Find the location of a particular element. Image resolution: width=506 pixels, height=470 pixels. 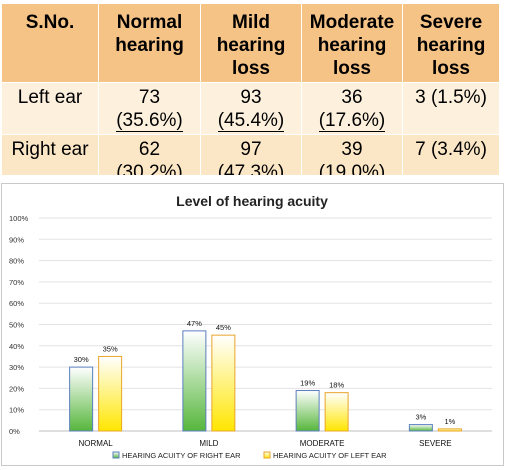

y-tick-label: 60% is located at coordinates (16, 303).